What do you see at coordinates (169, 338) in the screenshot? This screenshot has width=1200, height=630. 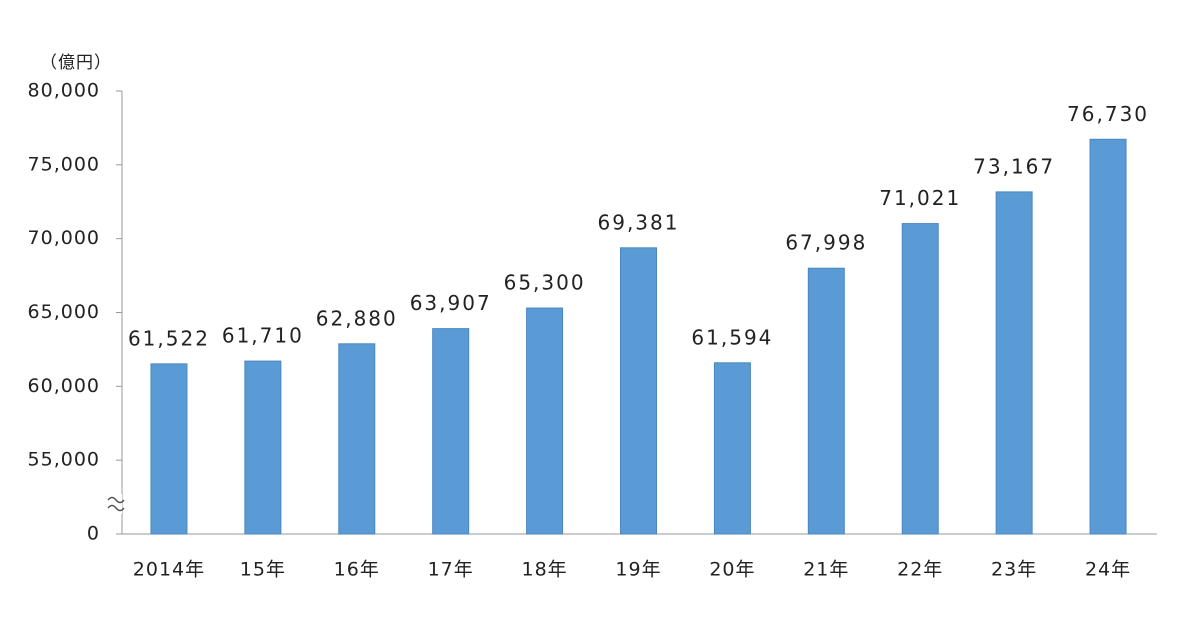 I see `value-label: 61,522` at bounding box center [169, 338].